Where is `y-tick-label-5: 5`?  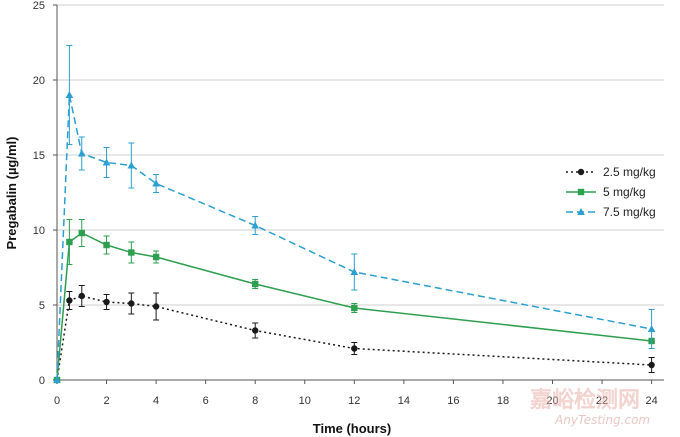 y-tick-label-5: 5 is located at coordinates (42, 306).